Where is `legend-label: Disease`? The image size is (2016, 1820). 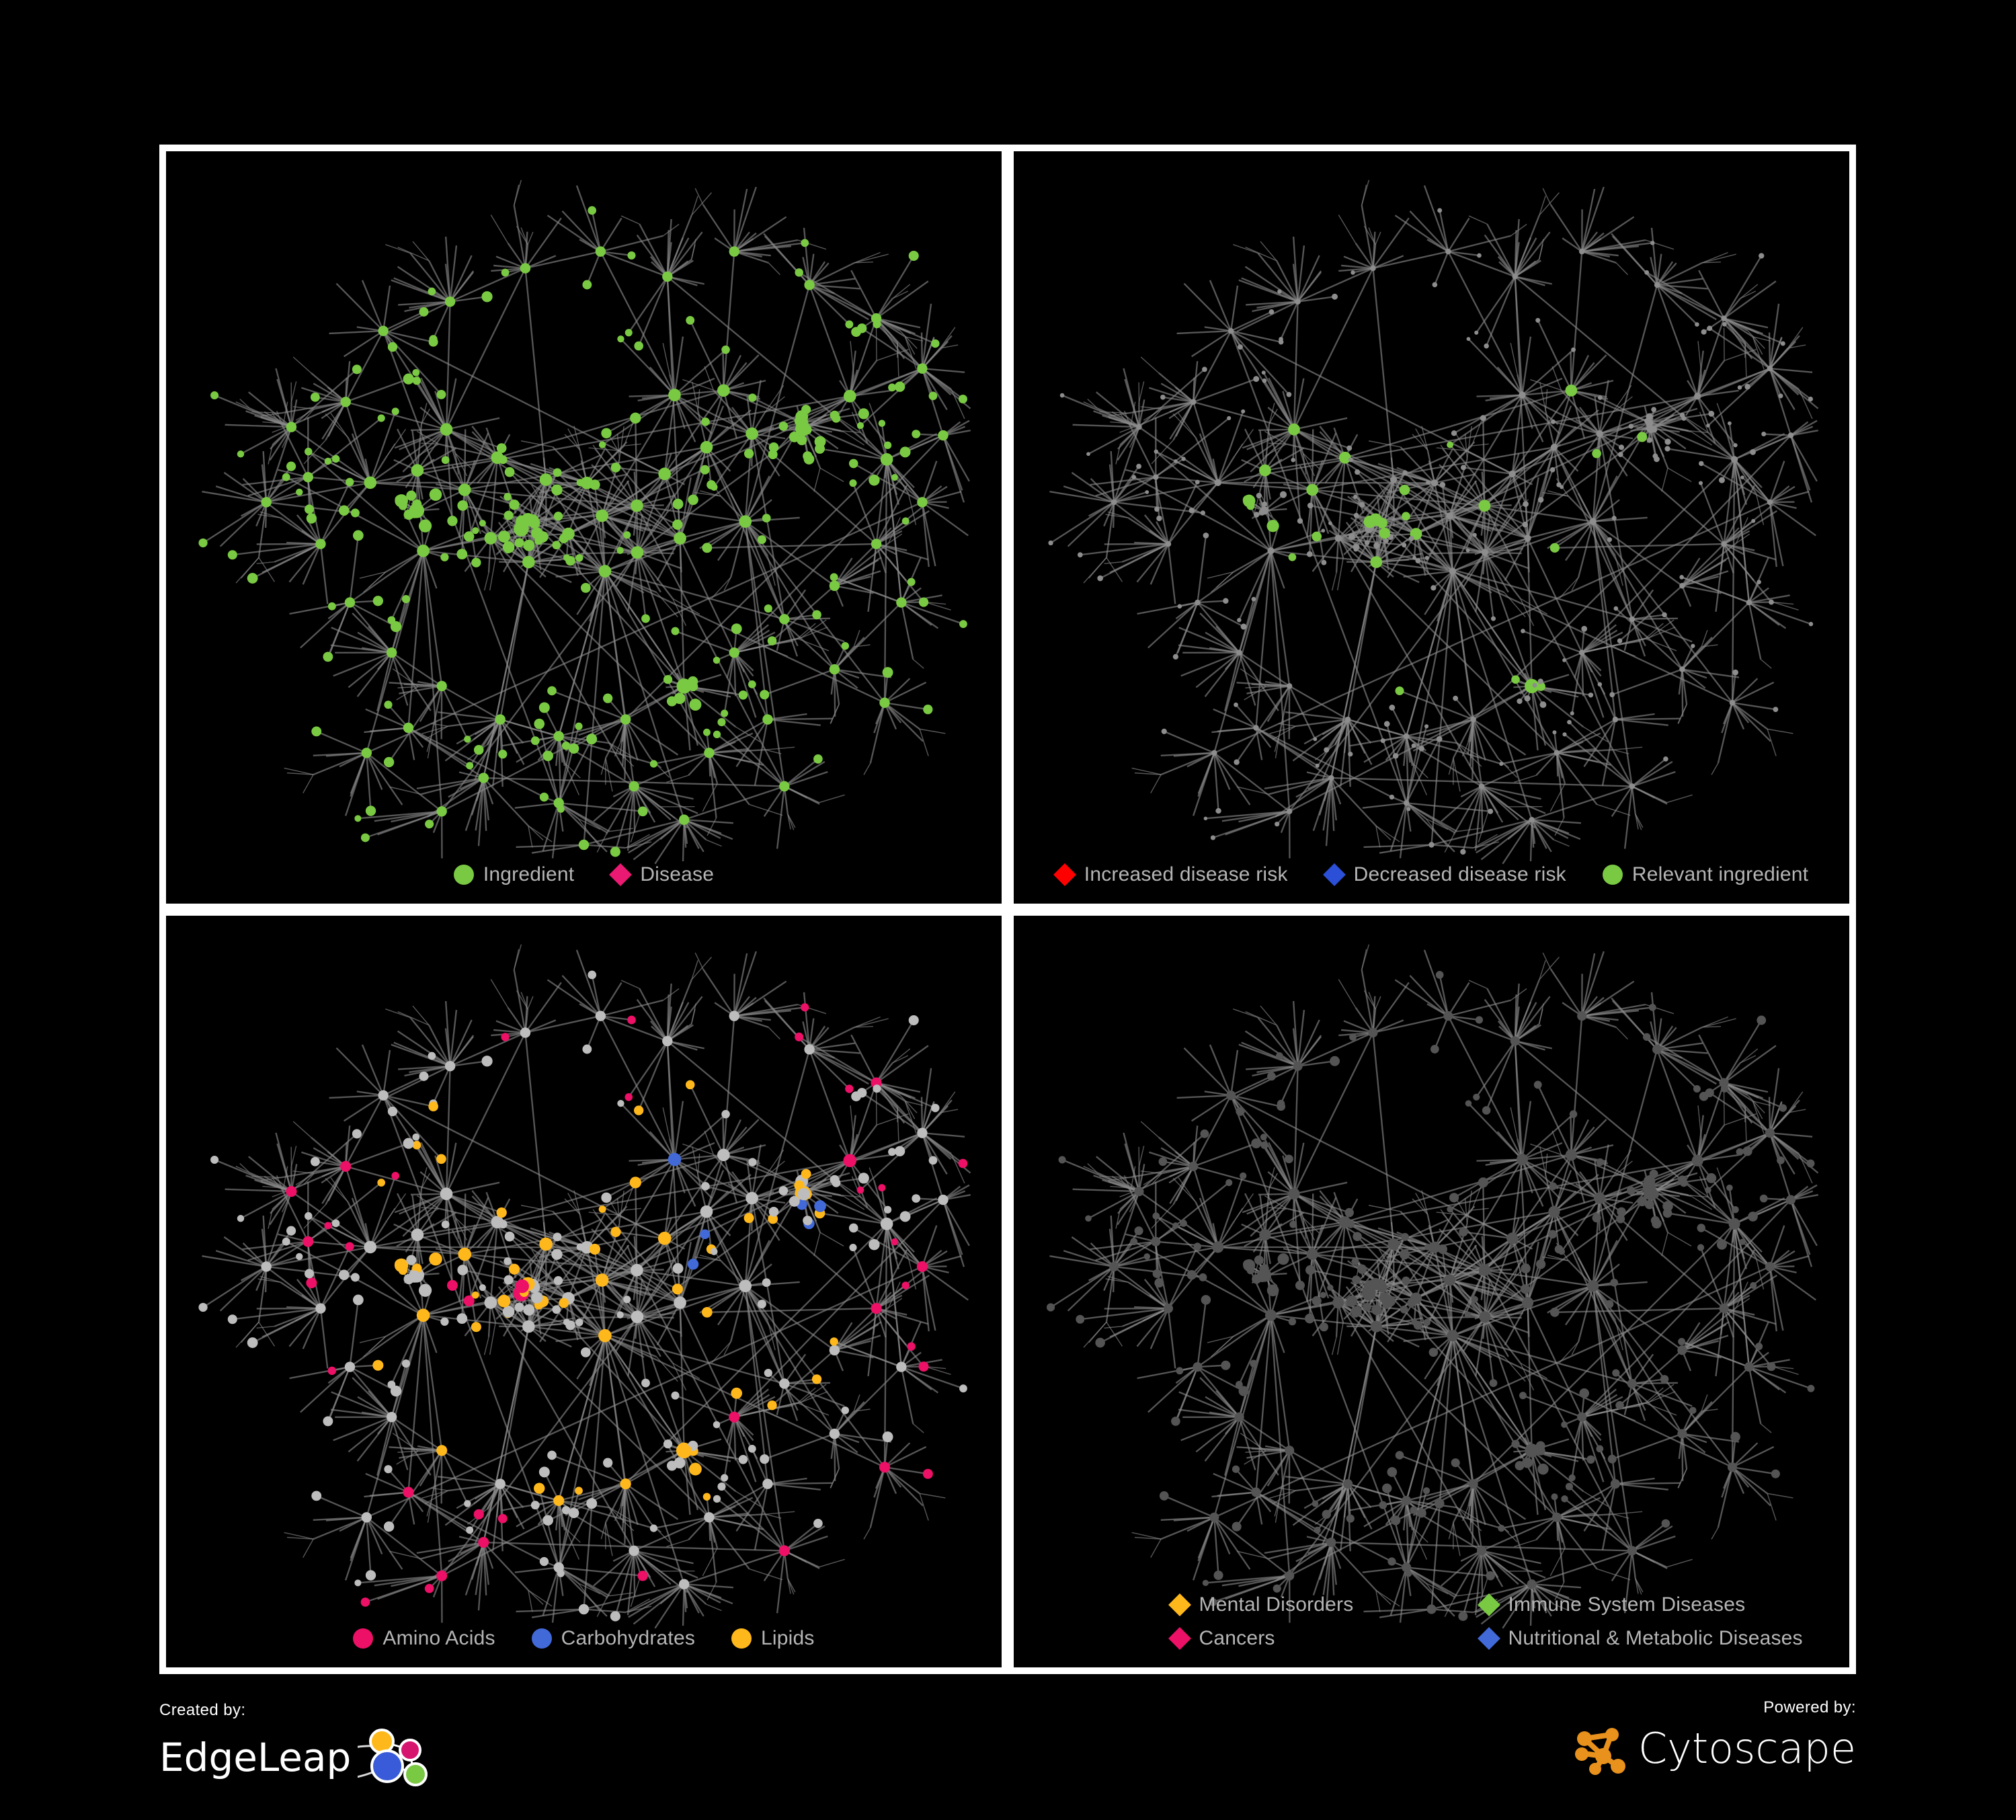 legend-label: Disease is located at coordinates (677, 874).